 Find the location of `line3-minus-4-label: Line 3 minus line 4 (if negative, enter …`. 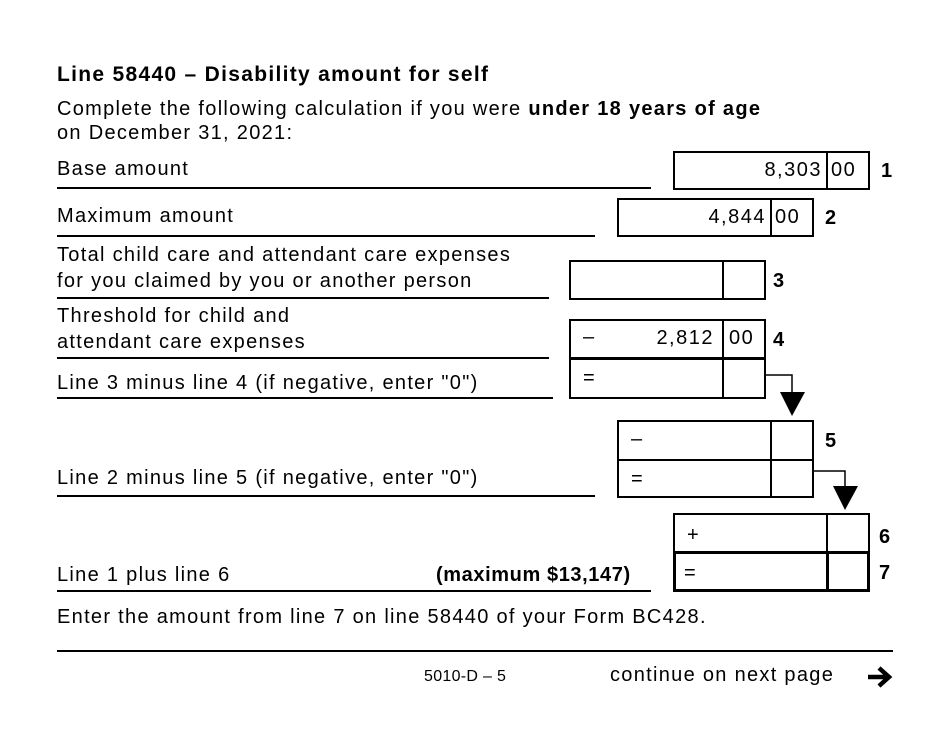

line3-minus-4-label: Line 3 minus line 4 (if negative, enter … is located at coordinates (268, 383).